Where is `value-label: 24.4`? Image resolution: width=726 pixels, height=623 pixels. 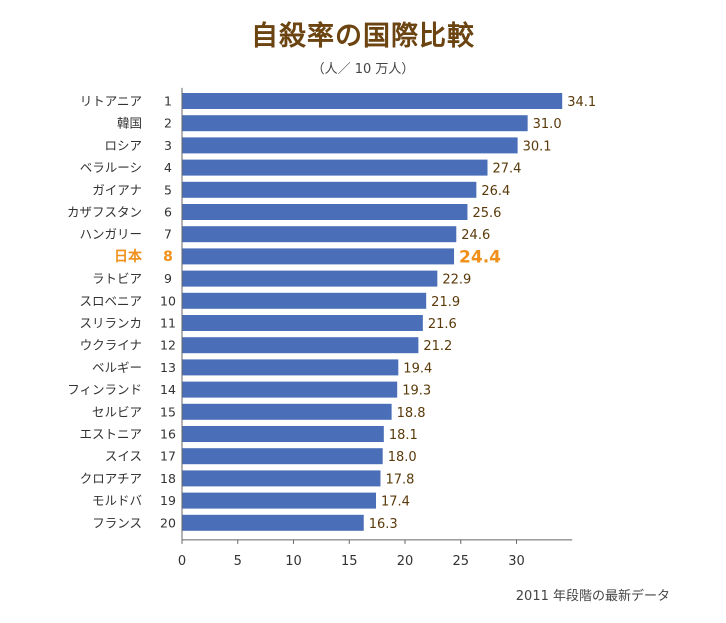
value-label: 24.4 is located at coordinates (480, 257).